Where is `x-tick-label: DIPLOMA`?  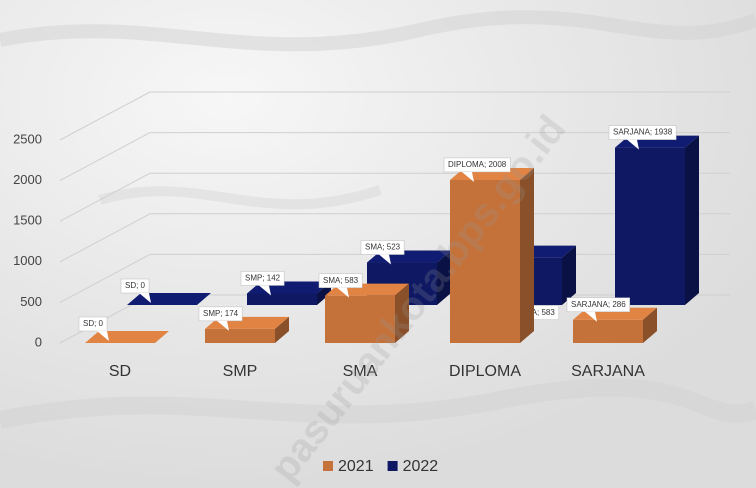 x-tick-label: DIPLOMA is located at coordinates (485, 371).